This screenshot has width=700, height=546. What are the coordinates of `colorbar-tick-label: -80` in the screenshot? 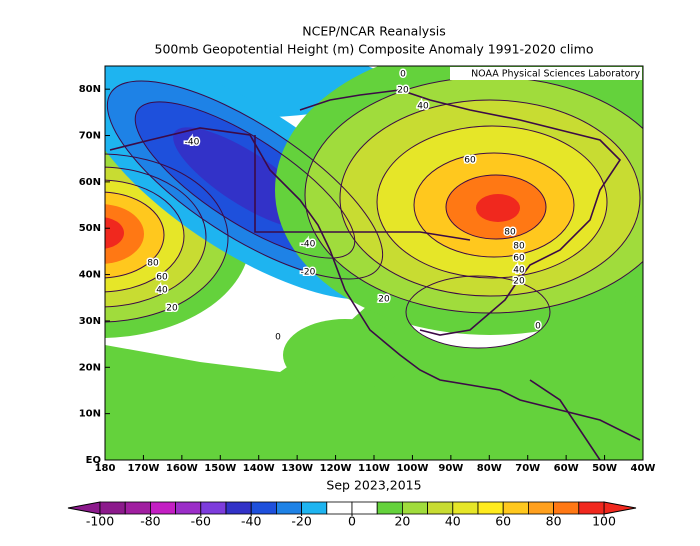 It's located at (150, 521).